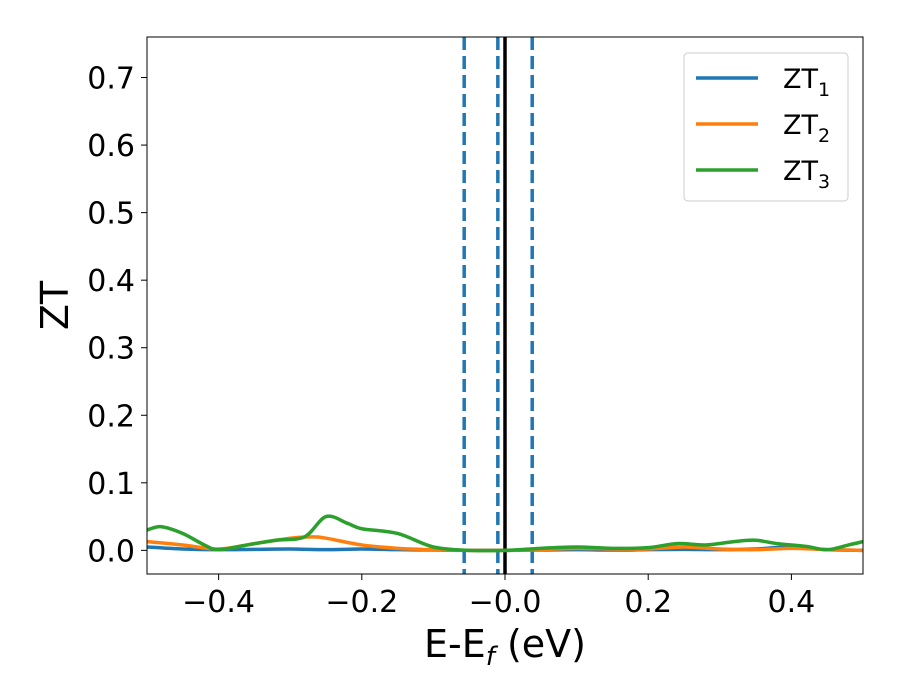 The width and height of the screenshot is (900, 700). What do you see at coordinates (111, 79) in the screenshot?
I see `y-tick-label: 0.7` at bounding box center [111, 79].